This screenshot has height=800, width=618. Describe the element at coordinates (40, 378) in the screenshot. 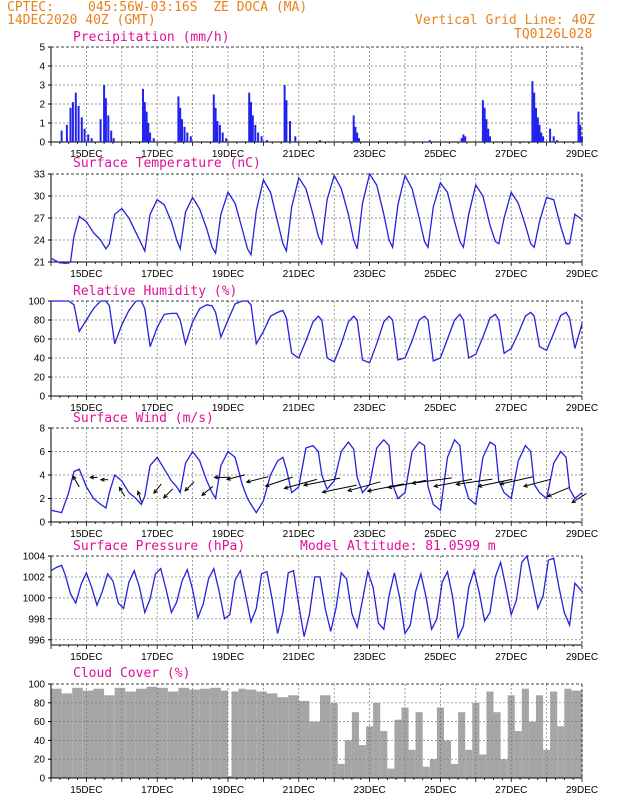

I see `y-tick-label: 20` at that location.